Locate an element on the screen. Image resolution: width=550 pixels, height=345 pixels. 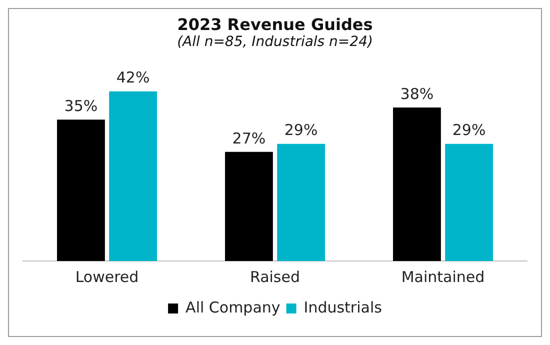
data-label: 27% is located at coordinates (249, 138).